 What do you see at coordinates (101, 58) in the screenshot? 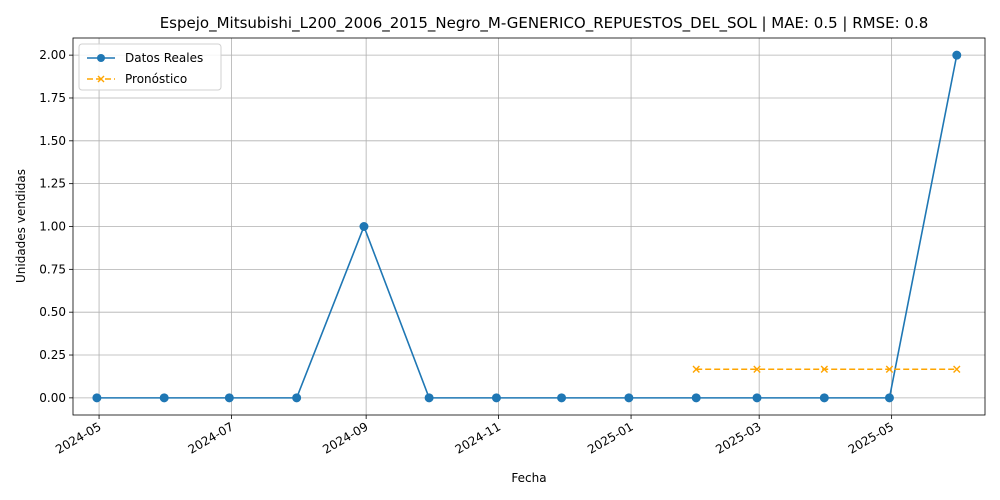
I see `legend-marker-circle` at bounding box center [101, 58].